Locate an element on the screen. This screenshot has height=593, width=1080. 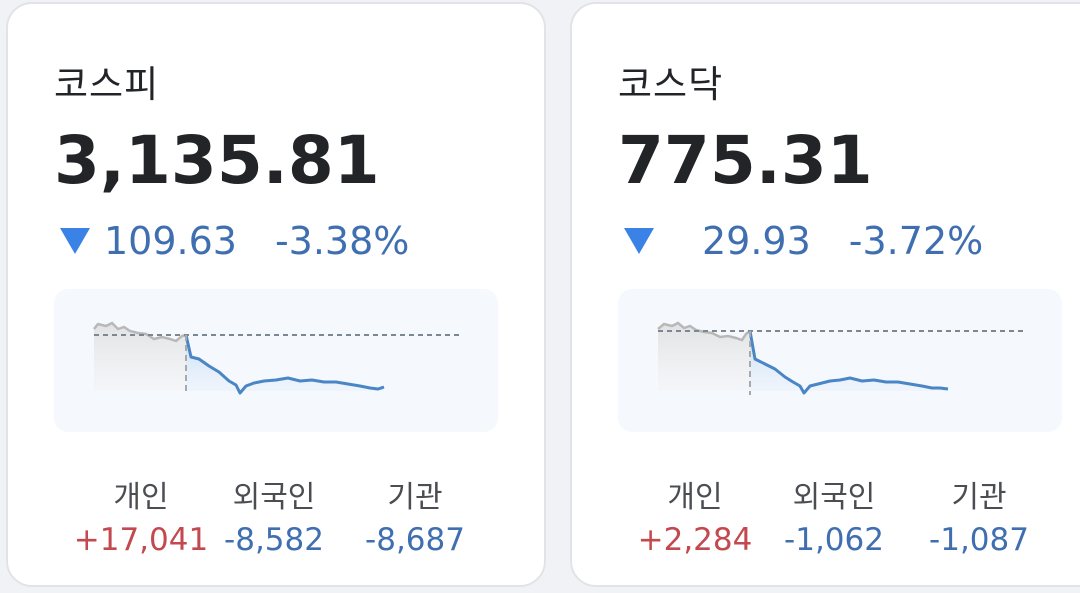
pre-period-line is located at coordinates (140, 332).